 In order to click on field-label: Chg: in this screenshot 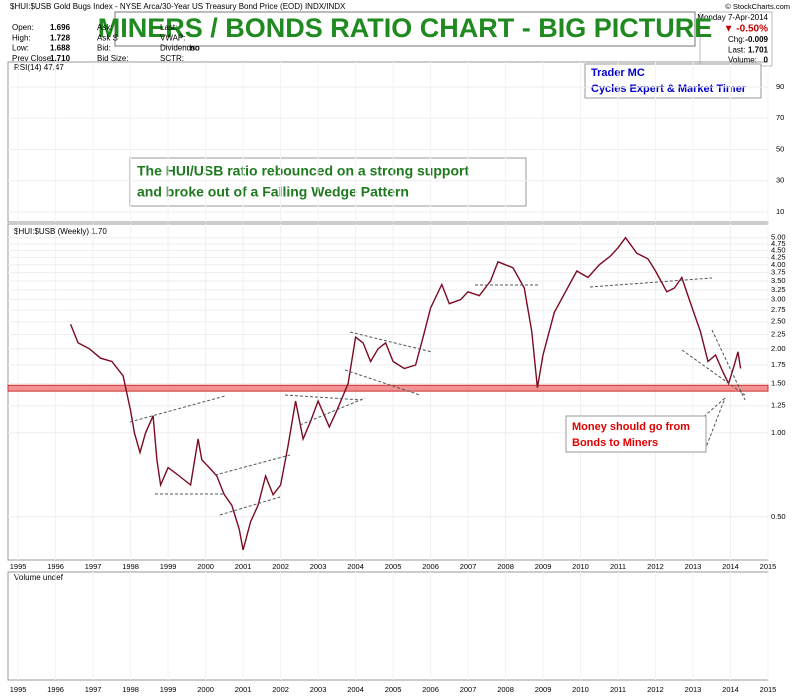, I will do `click(736, 39)`.